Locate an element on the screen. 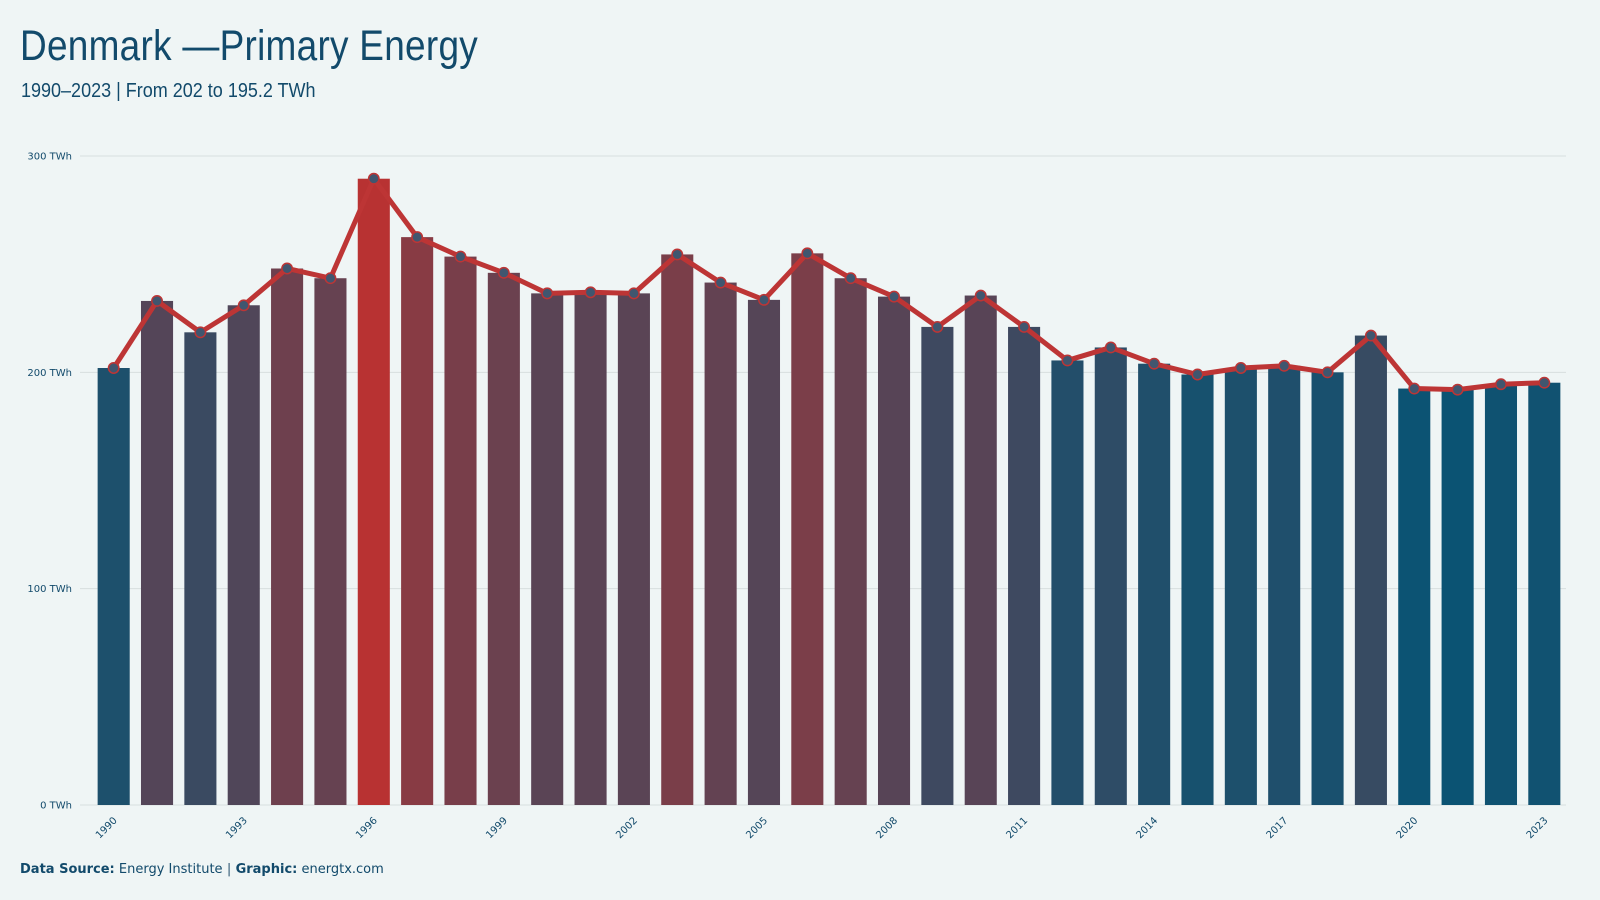 The height and width of the screenshot is (900, 1600). y-axis-ticks: 0 TWh 100 TWh 200 TWh 300 TWh is located at coordinates (49, 482).